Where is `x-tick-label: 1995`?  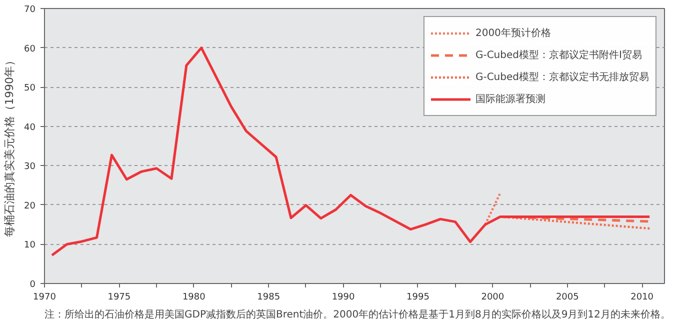 x-tick-label: 1995 is located at coordinates (418, 297).